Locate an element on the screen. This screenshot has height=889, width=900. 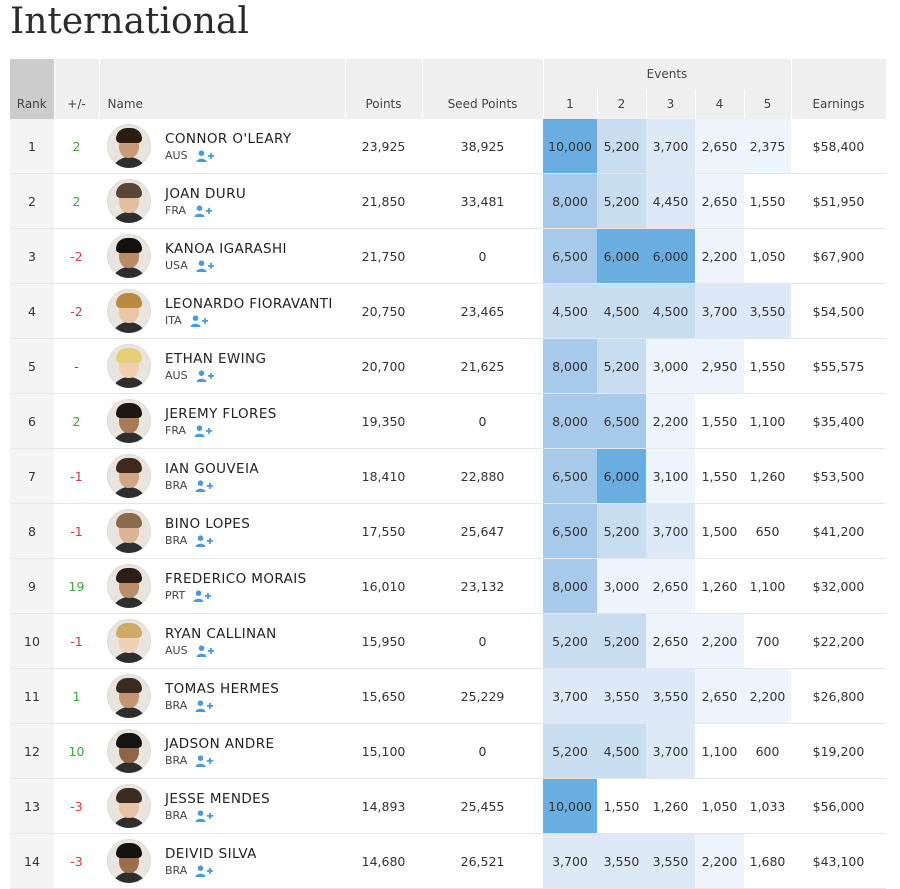
event-4-score: 2,650 is located at coordinates (719, 146).